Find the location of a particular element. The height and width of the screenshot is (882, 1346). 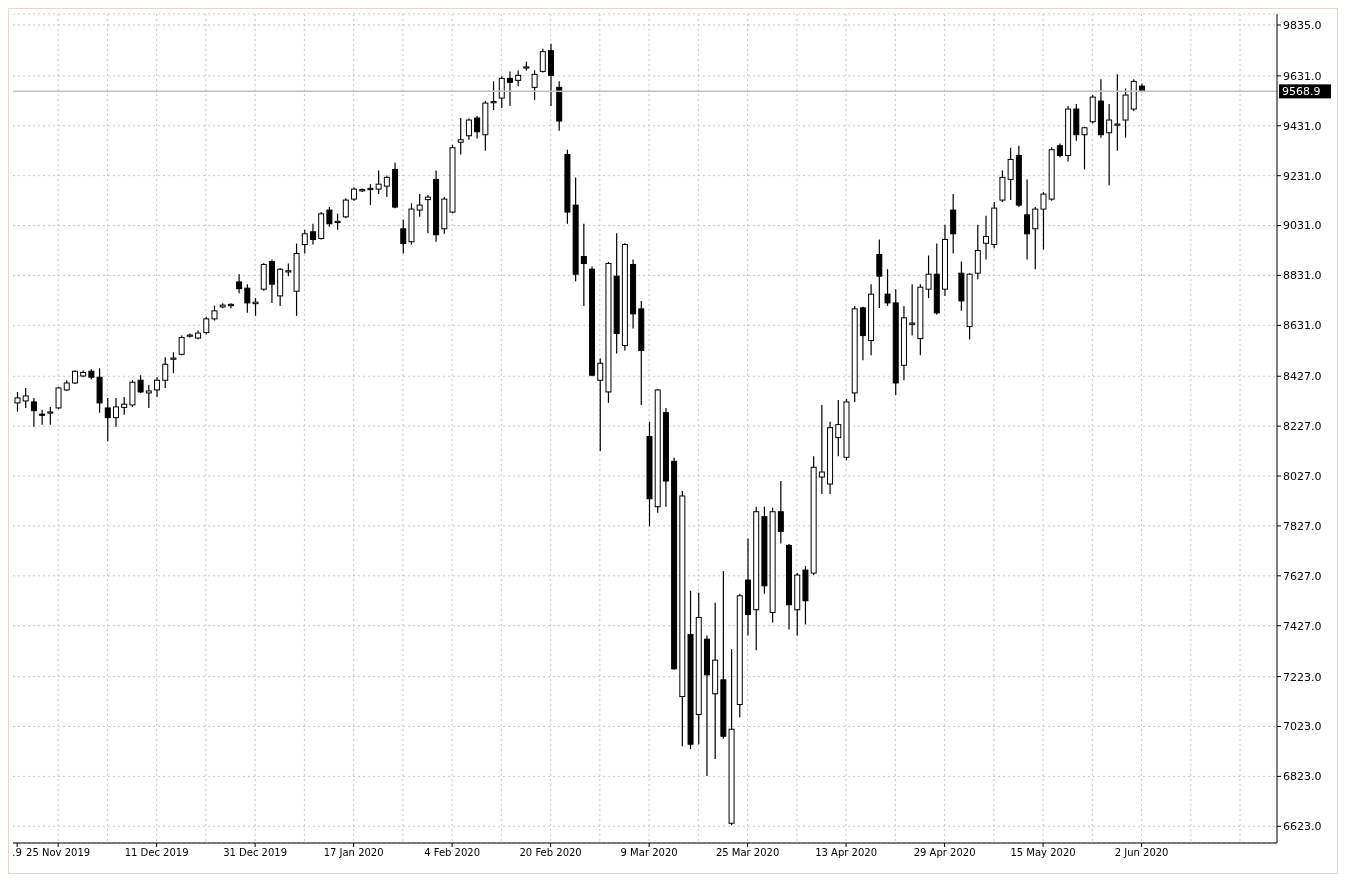

y-tick-label: 8227.0 is located at coordinates (1302, 427).